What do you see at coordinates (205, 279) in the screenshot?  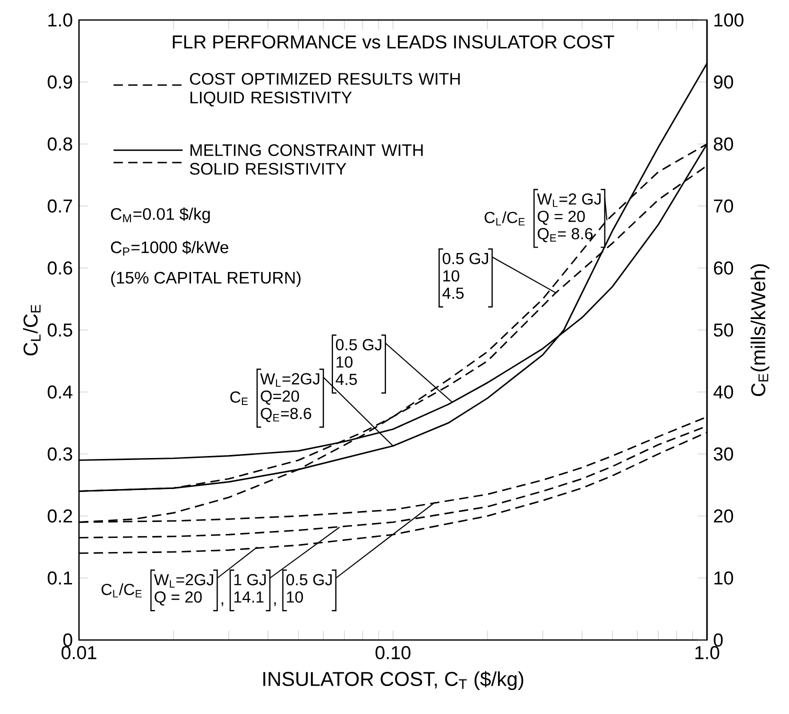 I see `annotation: (15% CAPITAL RETURN)` at bounding box center [205, 279].